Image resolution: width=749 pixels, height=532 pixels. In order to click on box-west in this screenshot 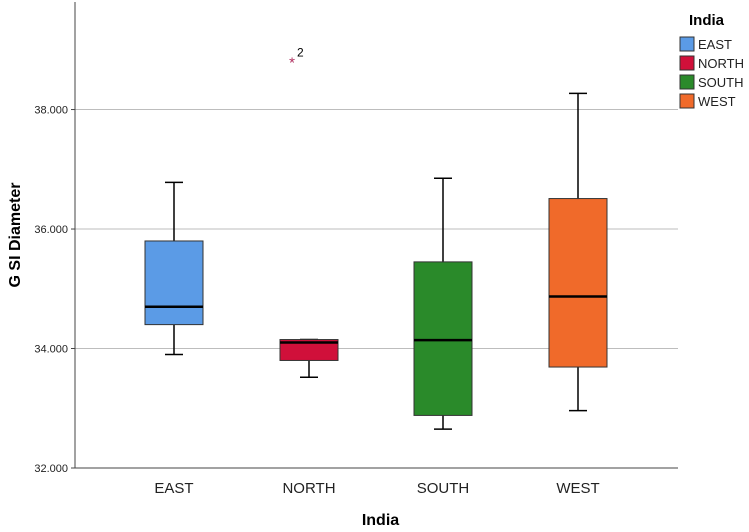, I will do `click(578, 252)`.